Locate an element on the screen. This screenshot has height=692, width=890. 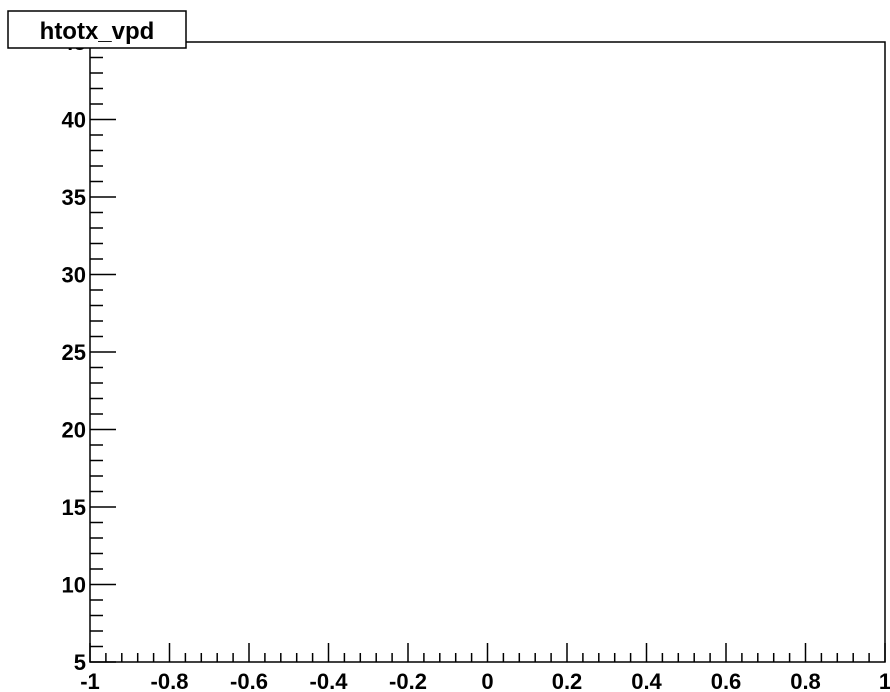
x-tick-label: 0 is located at coordinates (487, 680).